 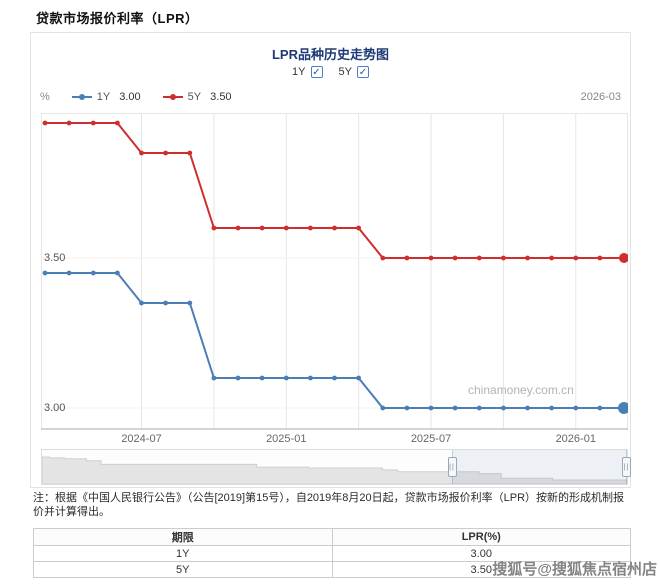 I want to click on legend-item-1y: 1Y 3.00, so click(x=106, y=97).